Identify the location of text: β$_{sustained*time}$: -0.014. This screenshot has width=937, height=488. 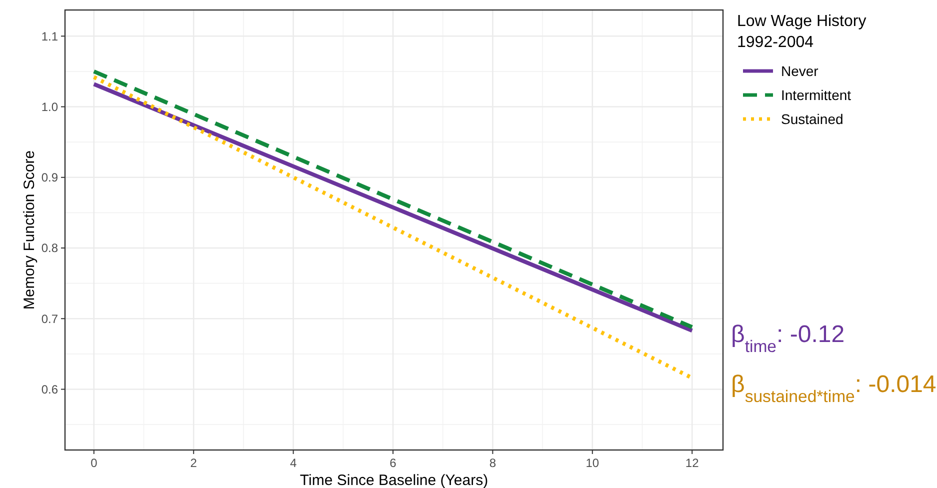
(833, 388).